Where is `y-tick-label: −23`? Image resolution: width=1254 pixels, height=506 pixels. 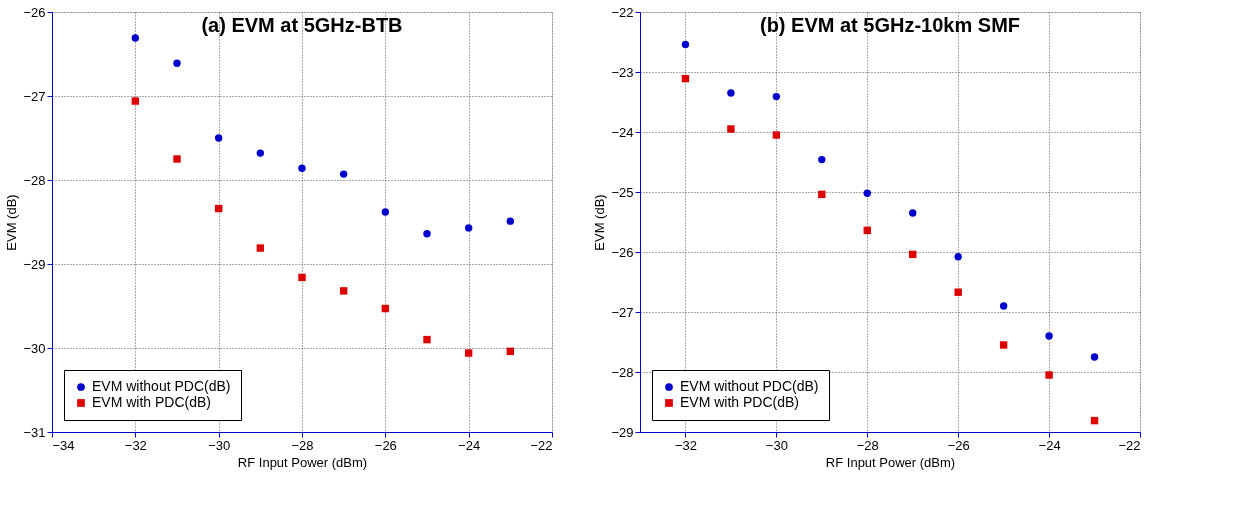
y-tick-label: −23 is located at coordinates (622, 72).